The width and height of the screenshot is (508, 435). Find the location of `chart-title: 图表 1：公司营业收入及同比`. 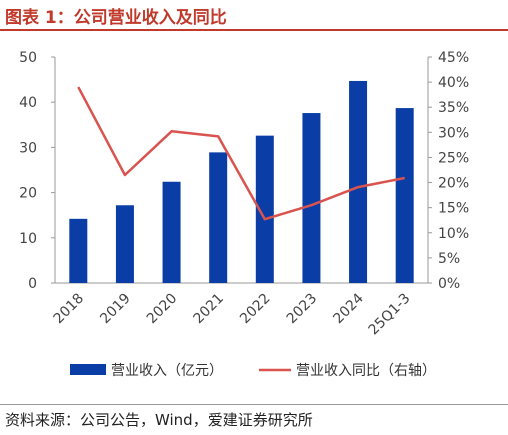

chart-title: 图表 1：公司营业收入及同比 is located at coordinates (116, 18).